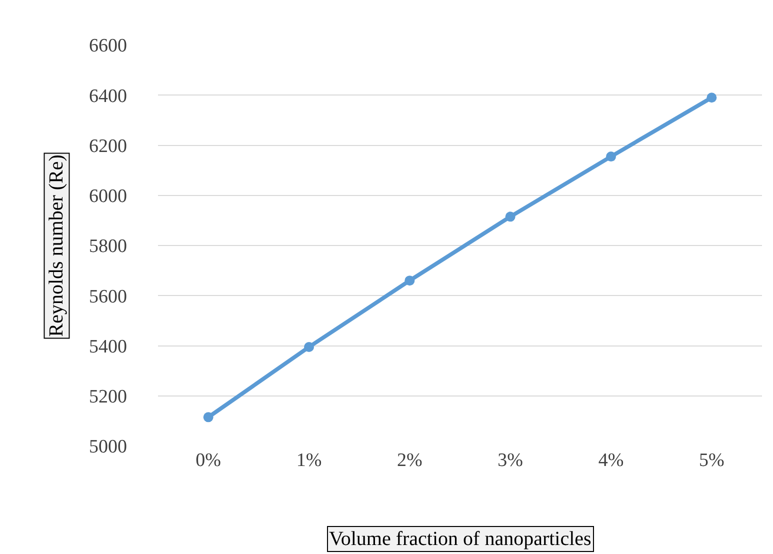 The width and height of the screenshot is (773, 554). What do you see at coordinates (57, 245) in the screenshot?
I see `y-axis-title: Reynolds number (Re)` at bounding box center [57, 245].